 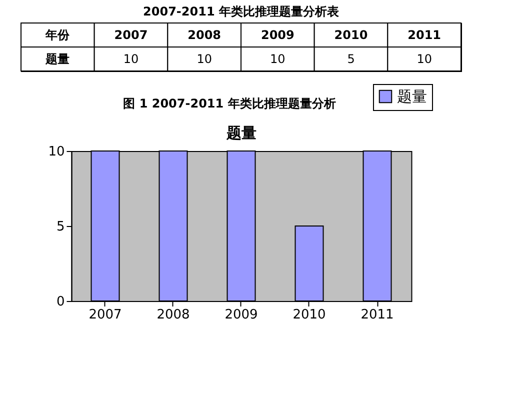 I want to click on chart-title: 题量, so click(x=240, y=133).